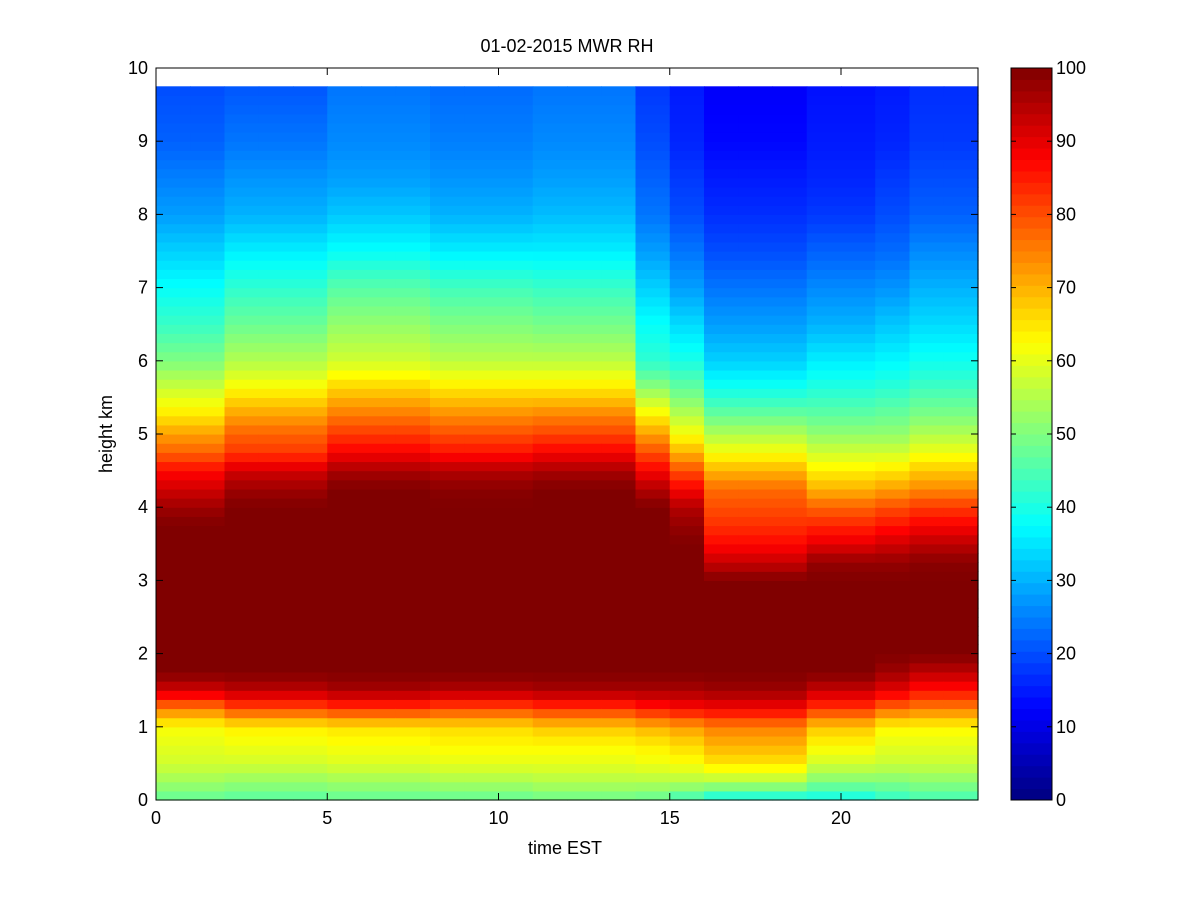 The width and height of the screenshot is (1200, 900). I want to click on y-tick-label: 5, so click(143, 434).